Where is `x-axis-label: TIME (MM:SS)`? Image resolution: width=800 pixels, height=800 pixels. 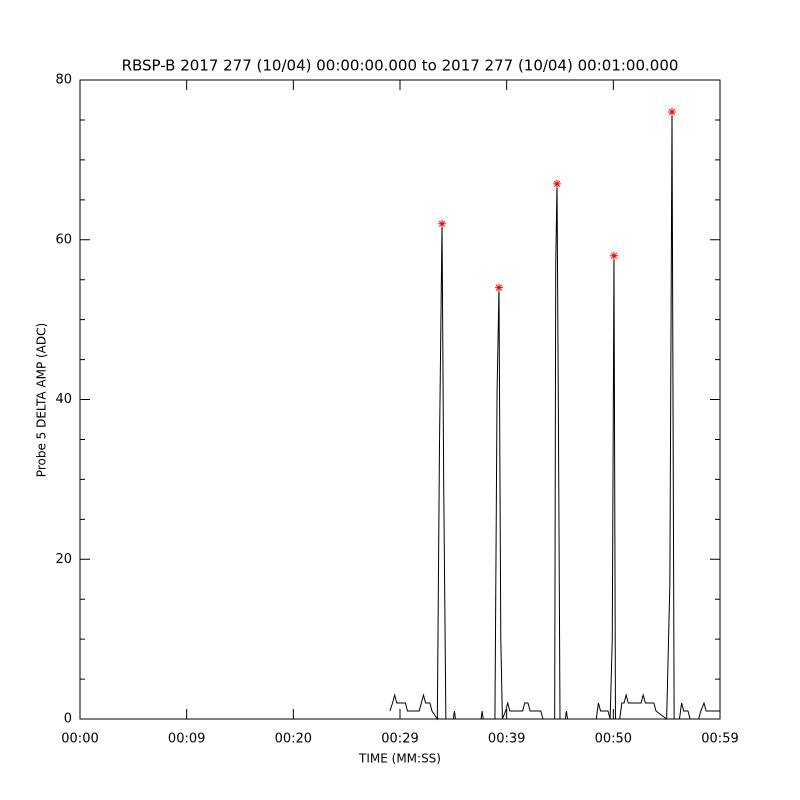 x-axis-label: TIME (MM:SS) is located at coordinates (399, 759).